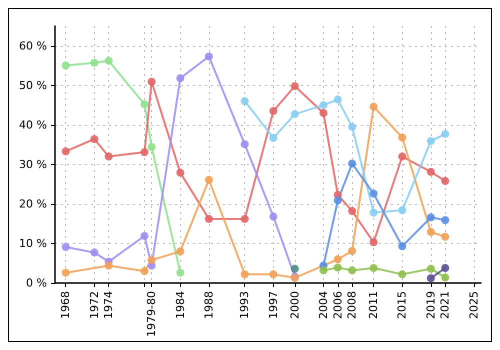 This screenshot has width=500, height=350. What do you see at coordinates (180, 305) in the screenshot?
I see `x-tick-label: 1984` at bounding box center [180, 305].